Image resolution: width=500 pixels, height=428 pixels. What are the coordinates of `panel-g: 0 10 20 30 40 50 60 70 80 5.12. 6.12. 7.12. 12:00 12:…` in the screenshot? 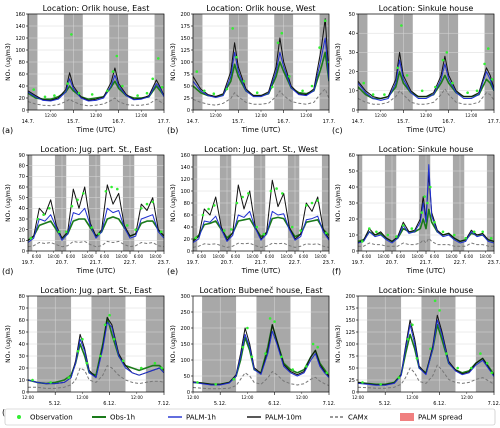 It's located at (86, 351).